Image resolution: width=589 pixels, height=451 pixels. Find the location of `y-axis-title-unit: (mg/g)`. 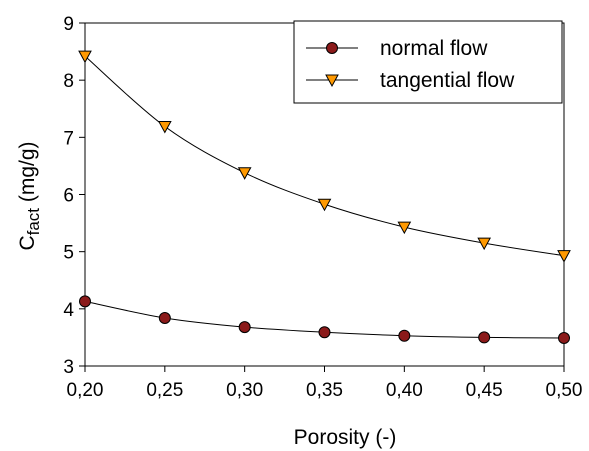

y-axis-title-unit: (mg/g) is located at coordinates (27, 174).